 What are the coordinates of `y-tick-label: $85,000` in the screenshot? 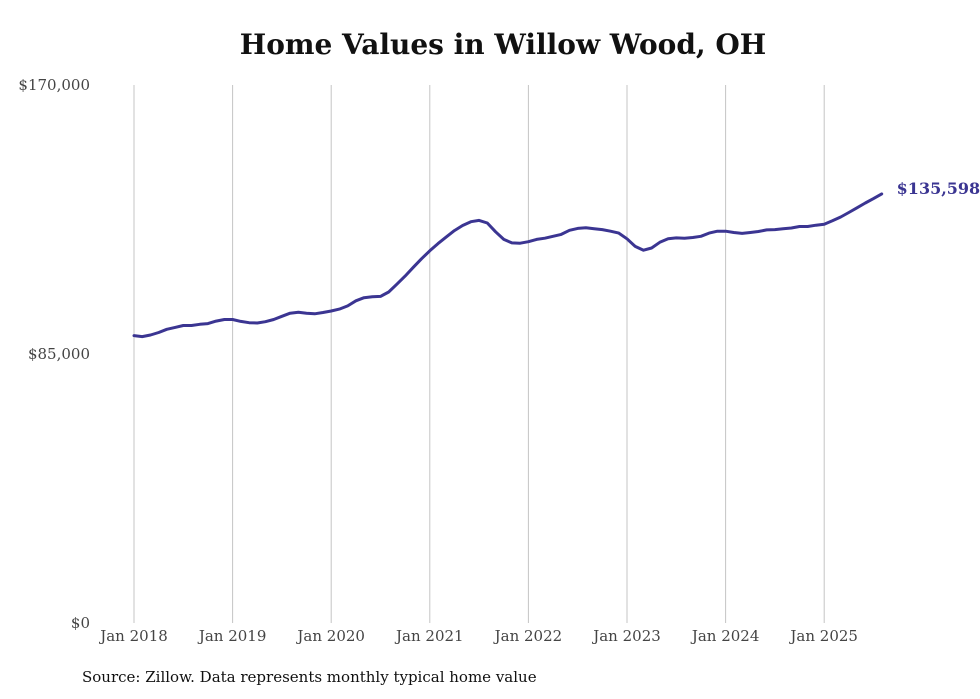 It's located at (59, 354).